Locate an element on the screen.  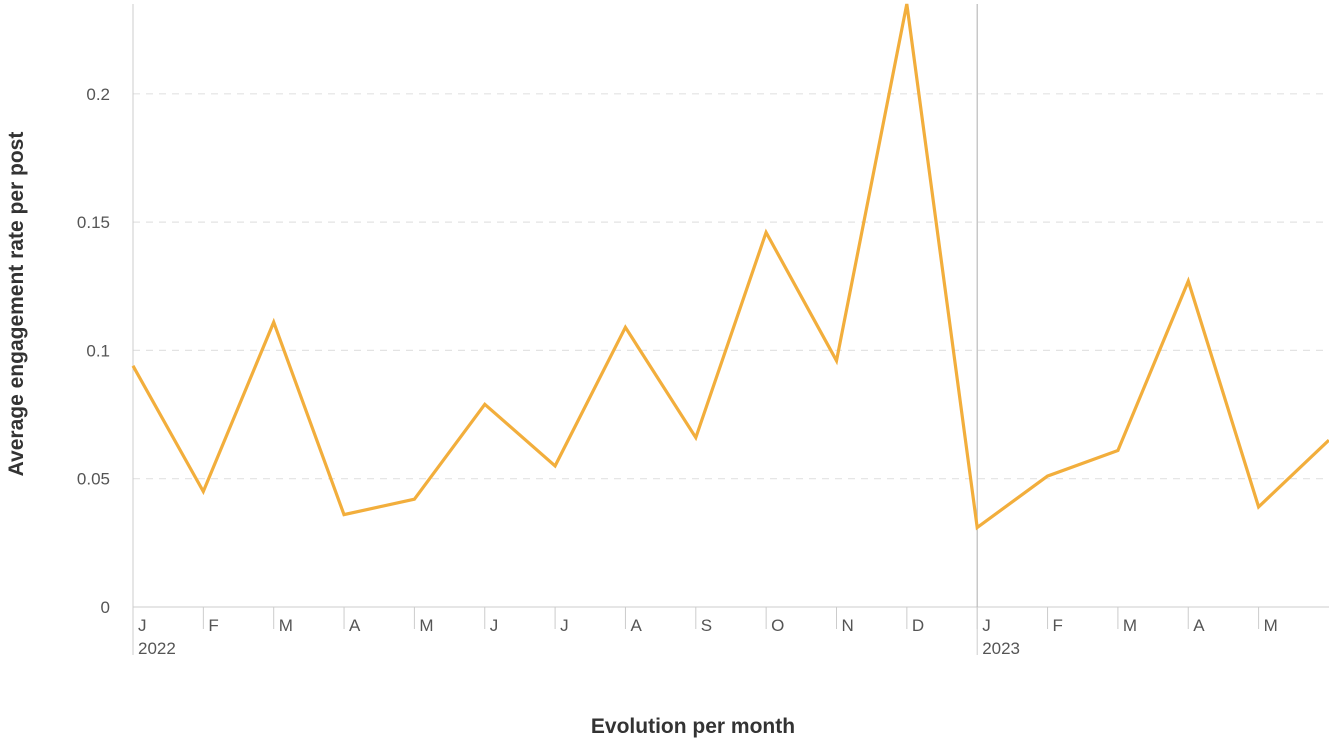
y-tick-label: 0.15 is located at coordinates (93, 222).